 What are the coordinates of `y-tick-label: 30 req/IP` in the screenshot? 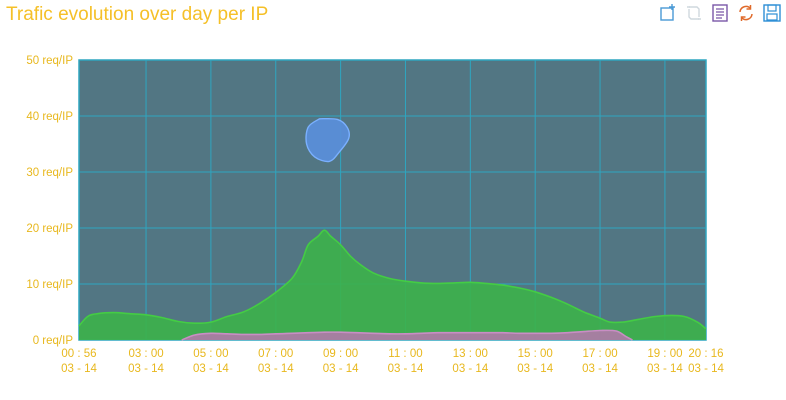 It's located at (49, 173).